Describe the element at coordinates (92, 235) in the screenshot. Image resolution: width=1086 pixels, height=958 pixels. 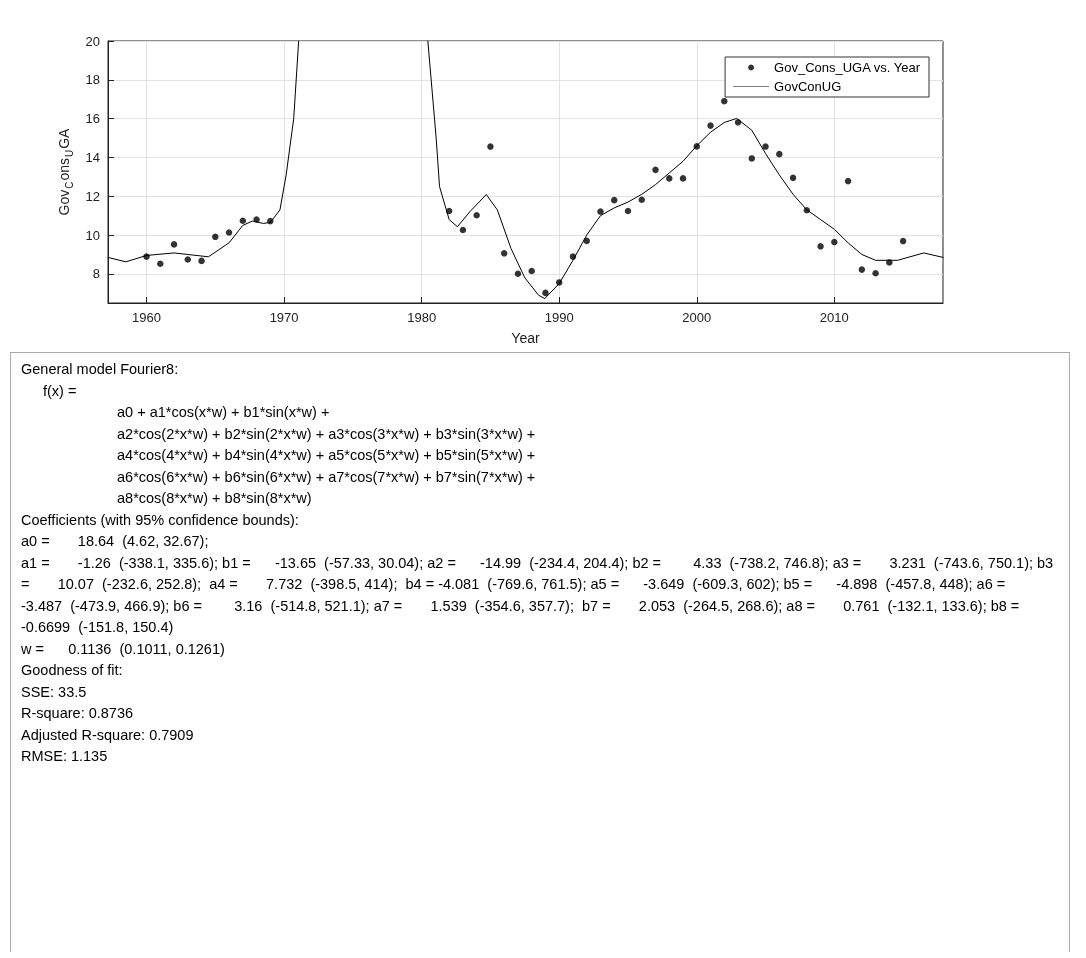
I see `y-tick-label: 10` at that location.